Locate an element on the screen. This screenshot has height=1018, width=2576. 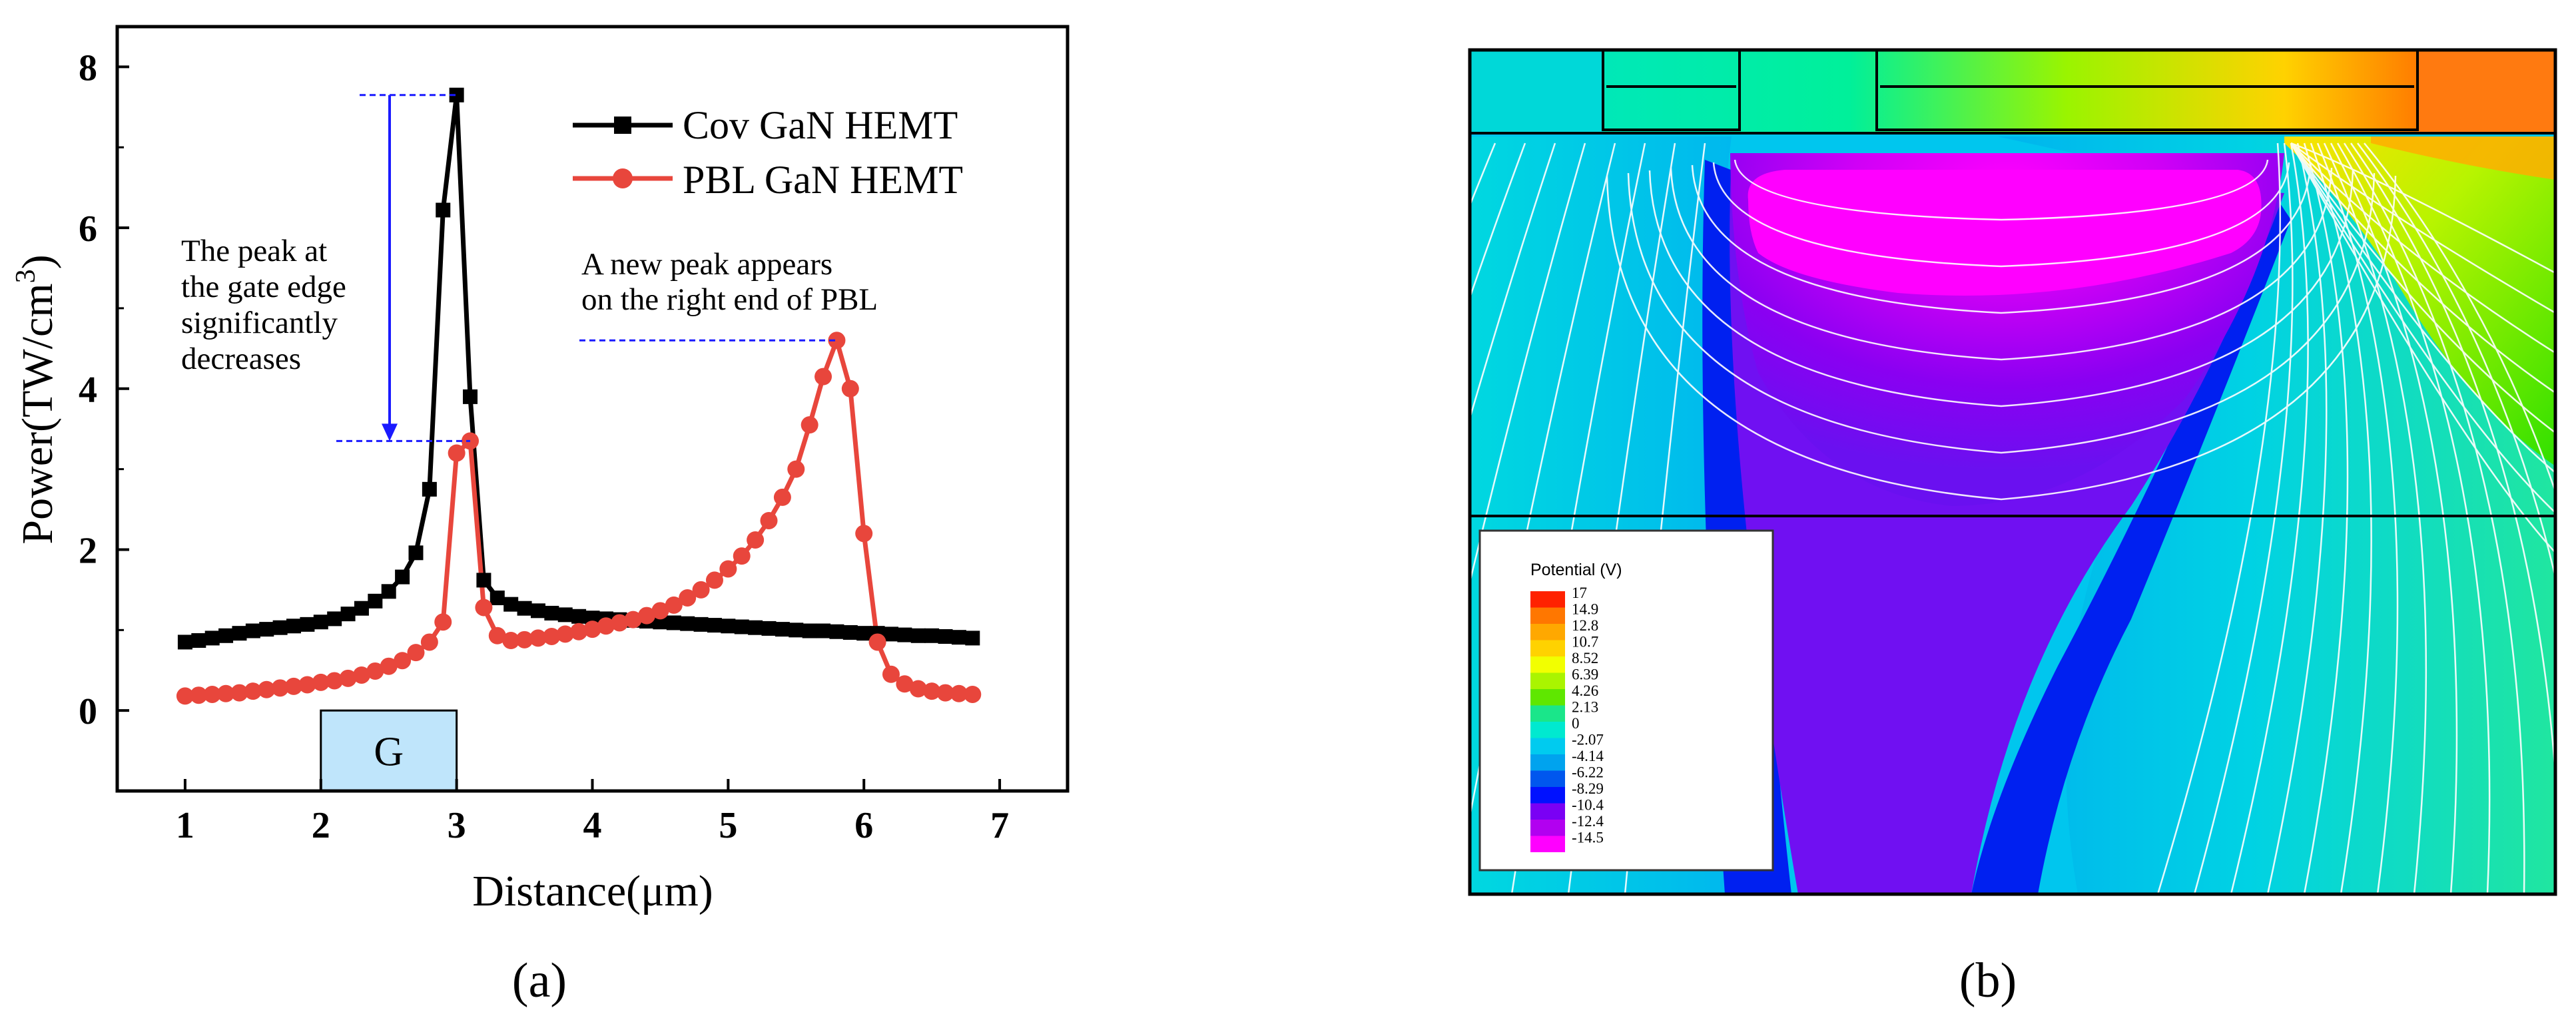
y-tick-label: 2 is located at coordinates (88, 550).